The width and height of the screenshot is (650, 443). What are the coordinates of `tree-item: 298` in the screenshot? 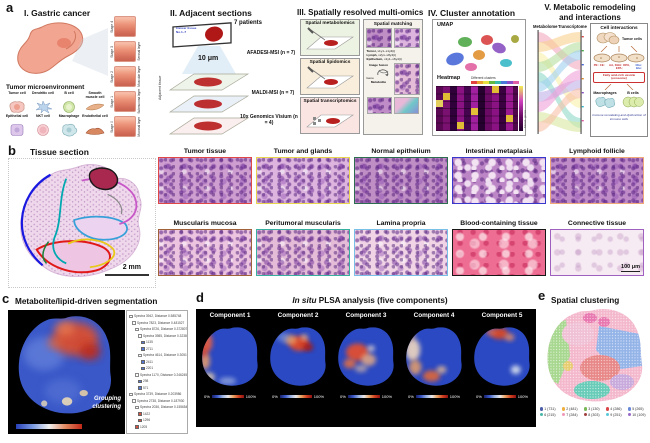 It's located at (157, 381).